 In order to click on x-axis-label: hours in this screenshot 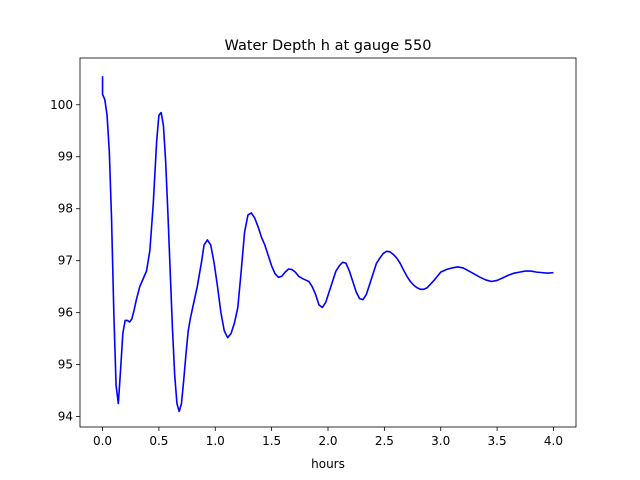, I will do `click(328, 464)`.